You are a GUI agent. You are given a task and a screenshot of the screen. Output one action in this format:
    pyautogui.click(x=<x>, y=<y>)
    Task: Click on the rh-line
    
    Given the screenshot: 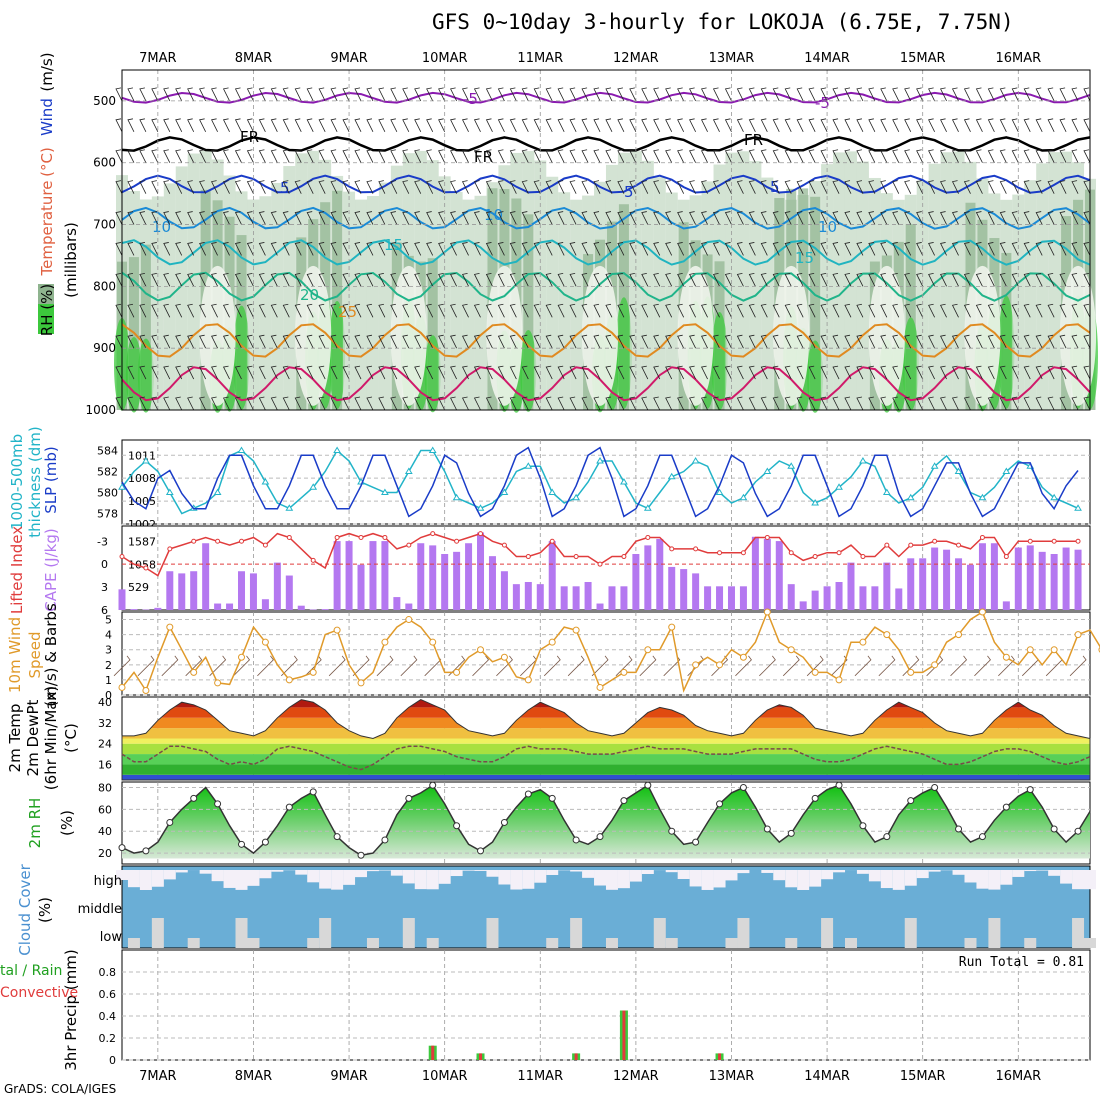 What is the action you would take?
    pyautogui.click(x=606, y=820)
    